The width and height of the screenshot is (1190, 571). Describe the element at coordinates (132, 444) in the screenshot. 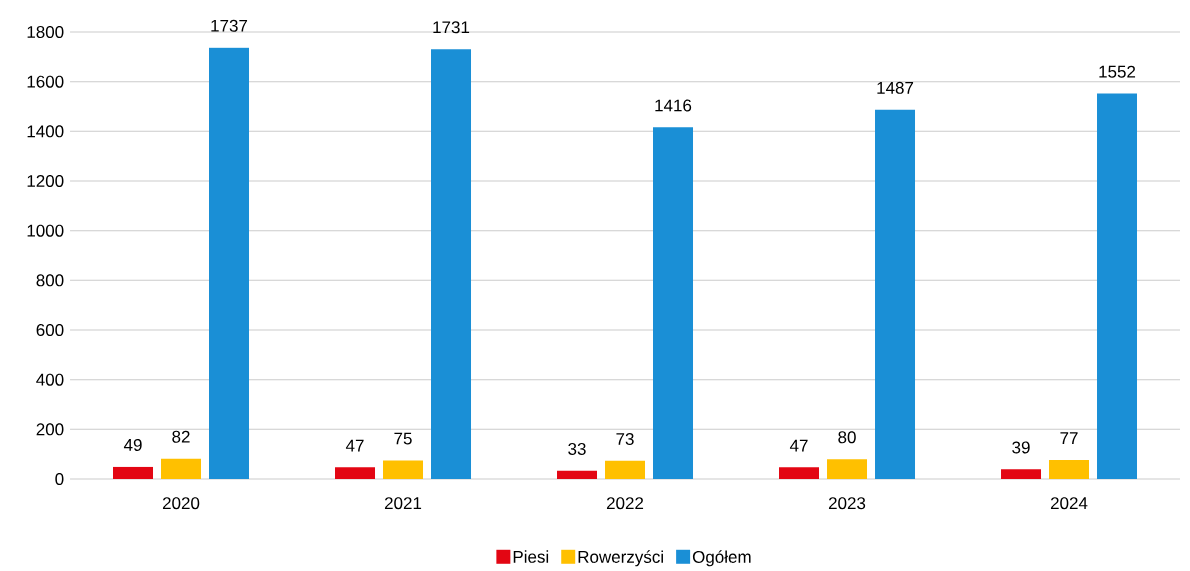

I see `data-label: 49` at that location.